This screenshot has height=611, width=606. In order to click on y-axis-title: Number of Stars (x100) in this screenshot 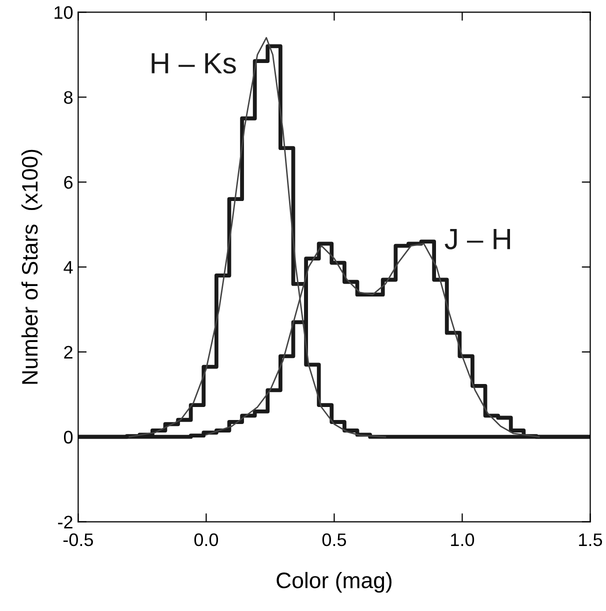, I will do `click(31, 267)`.